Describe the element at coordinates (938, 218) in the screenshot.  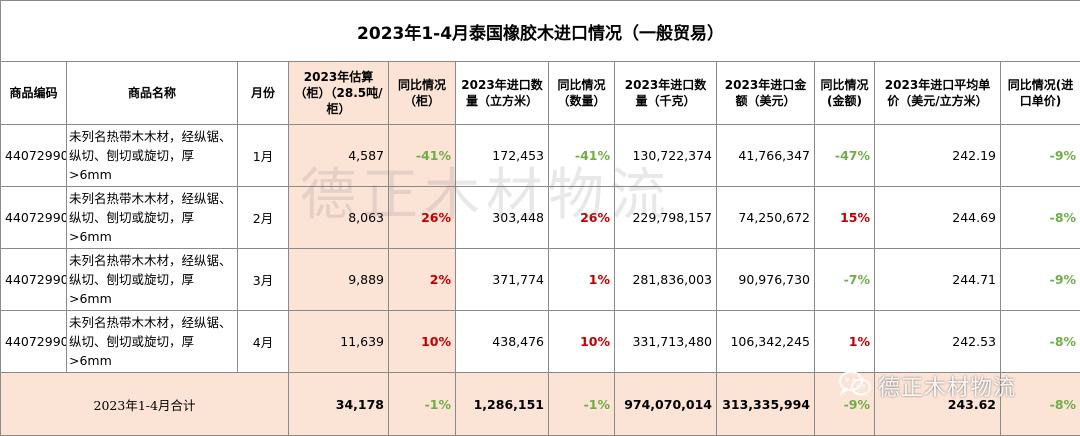
I see `cell-unit-price: 244.69` at that location.